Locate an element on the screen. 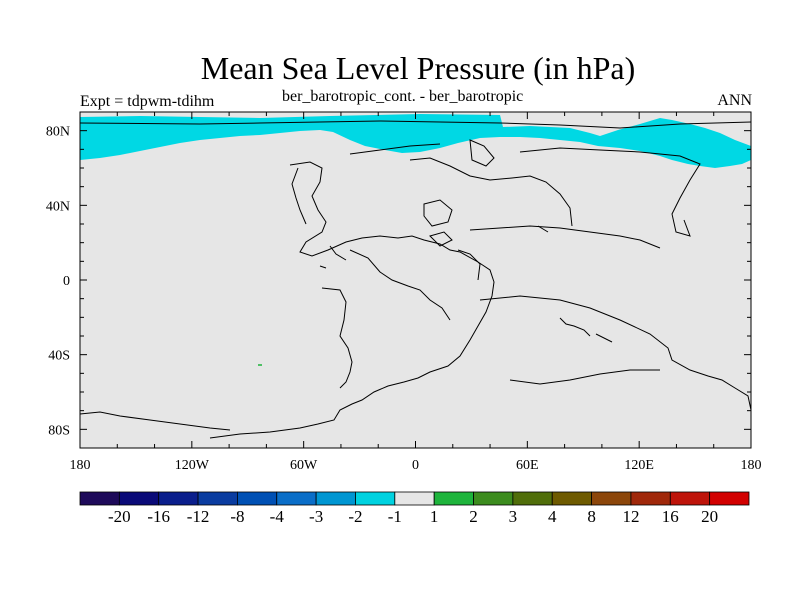  colorbar-label: 16 is located at coordinates (670, 516).